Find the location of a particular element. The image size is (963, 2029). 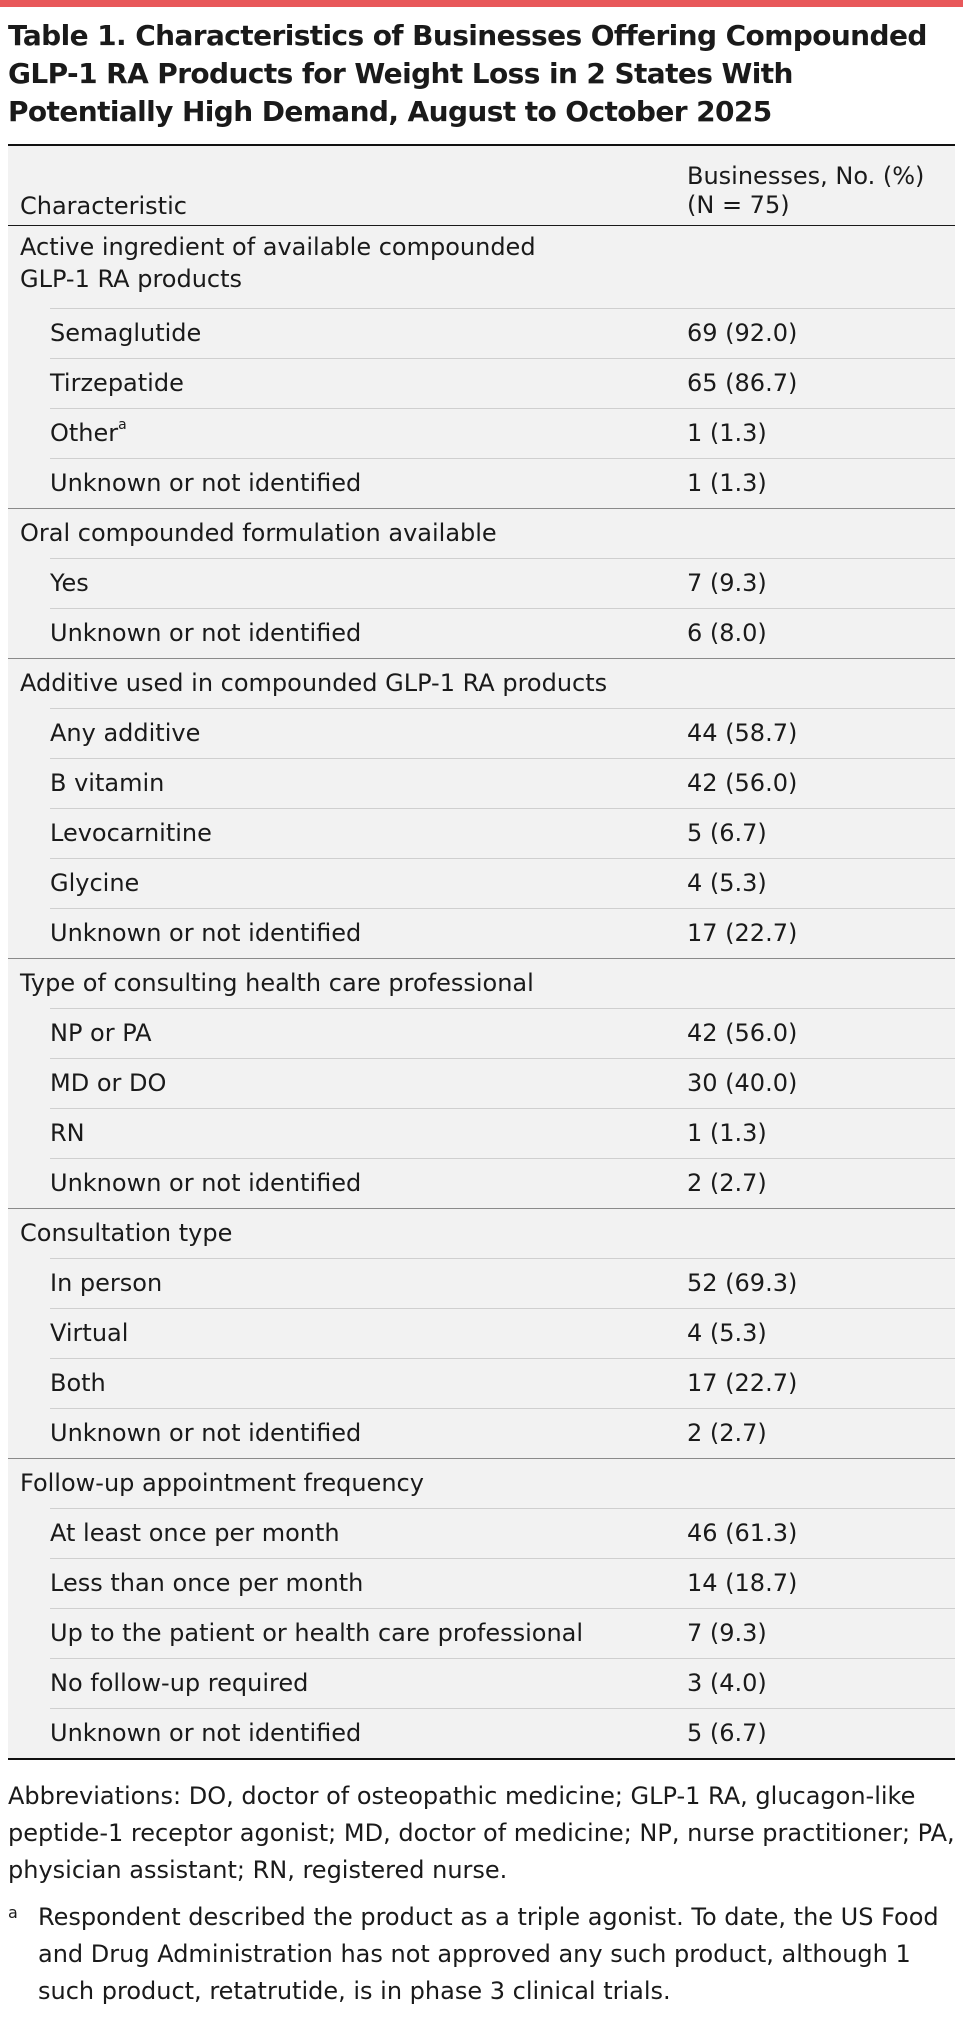

row-label-text: Less than once per month is located at coordinates (207, 1583).